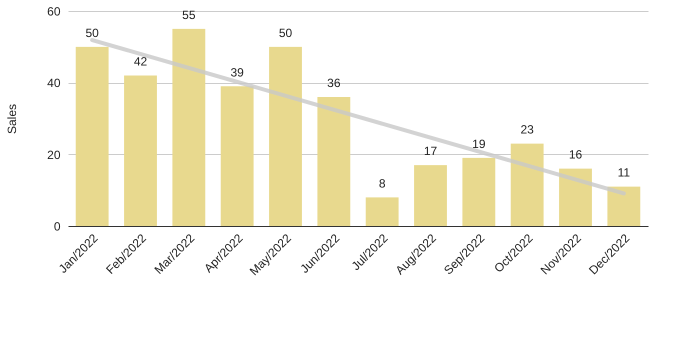 The height and width of the screenshot is (338, 693). I want to click on data-label: 16, so click(575, 155).